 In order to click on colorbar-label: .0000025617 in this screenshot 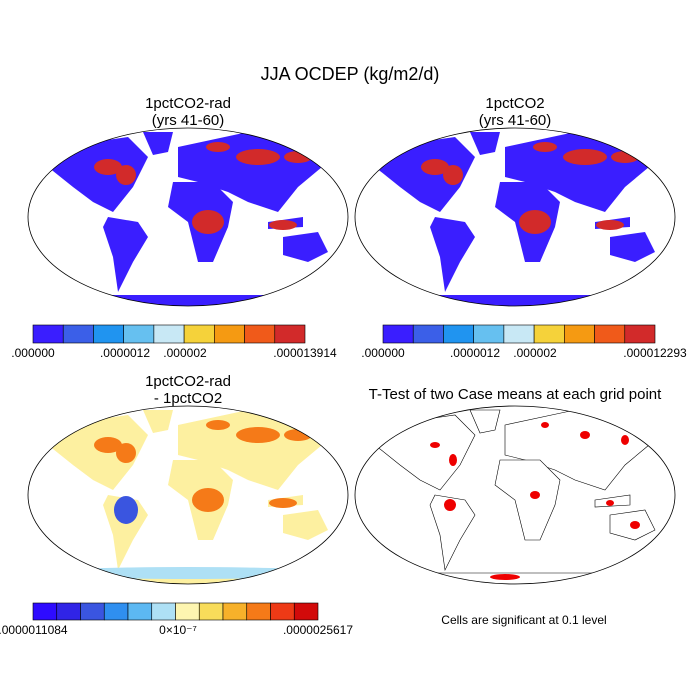, I will do `click(318, 630)`.